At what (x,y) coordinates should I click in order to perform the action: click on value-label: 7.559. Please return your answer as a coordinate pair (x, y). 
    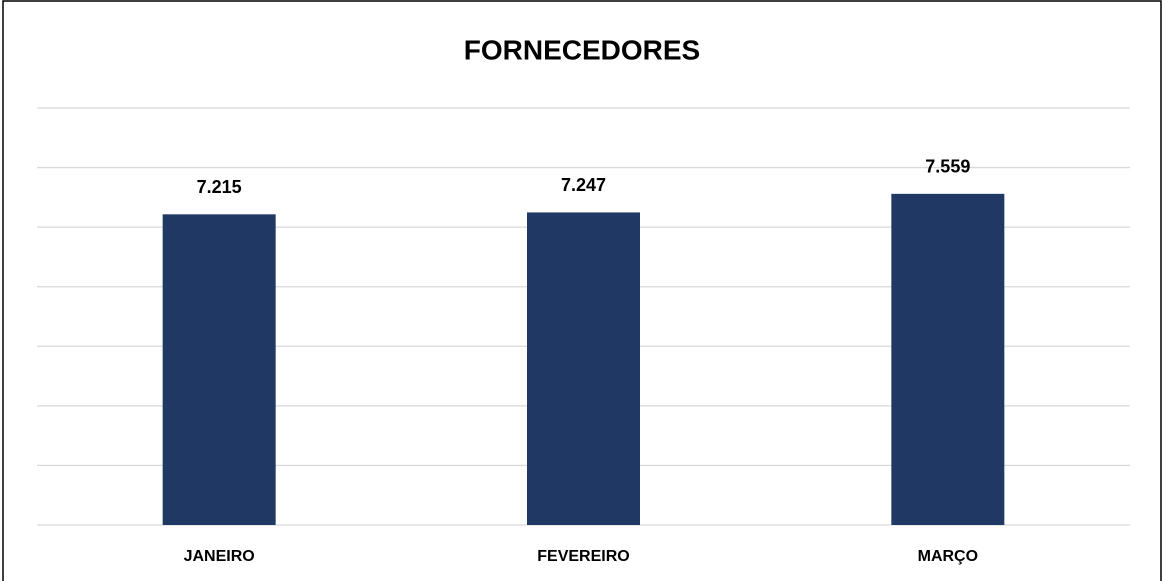
    Looking at the image, I should click on (947, 167).